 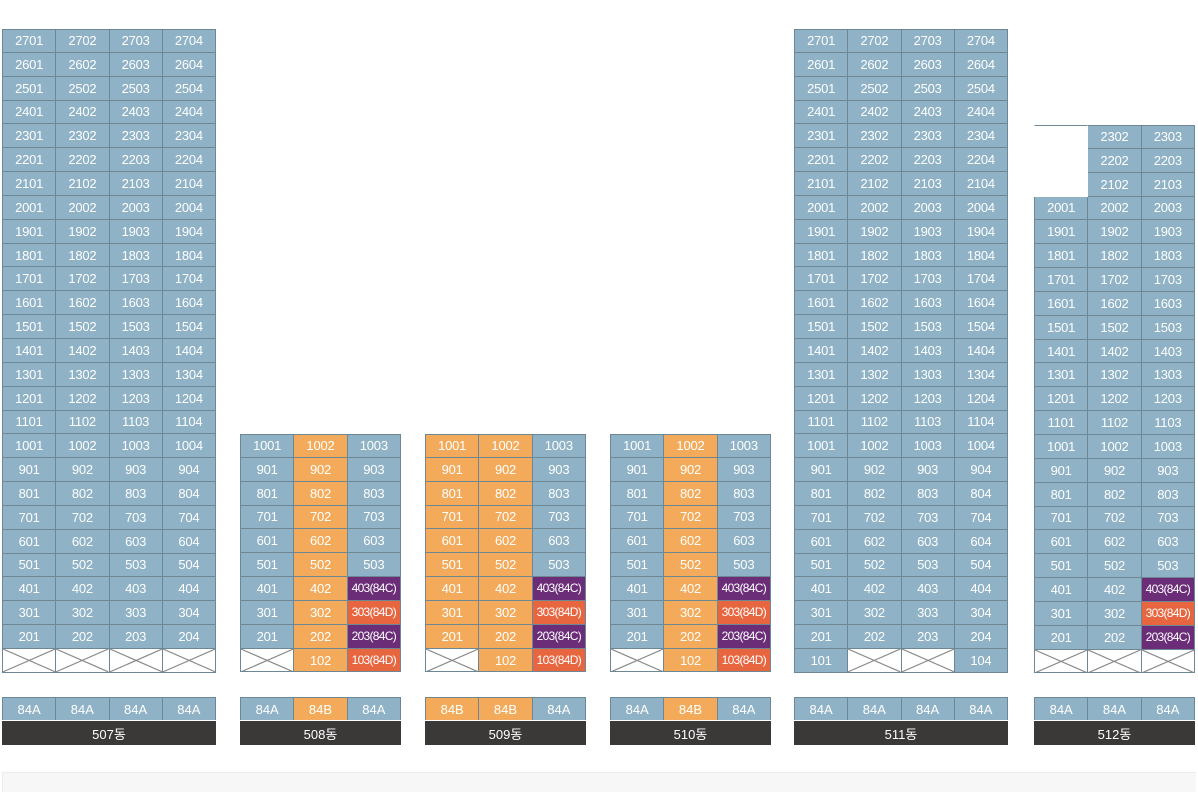 I want to click on floor-row: 2701 2702 2703 2704, so click(x=901, y=41).